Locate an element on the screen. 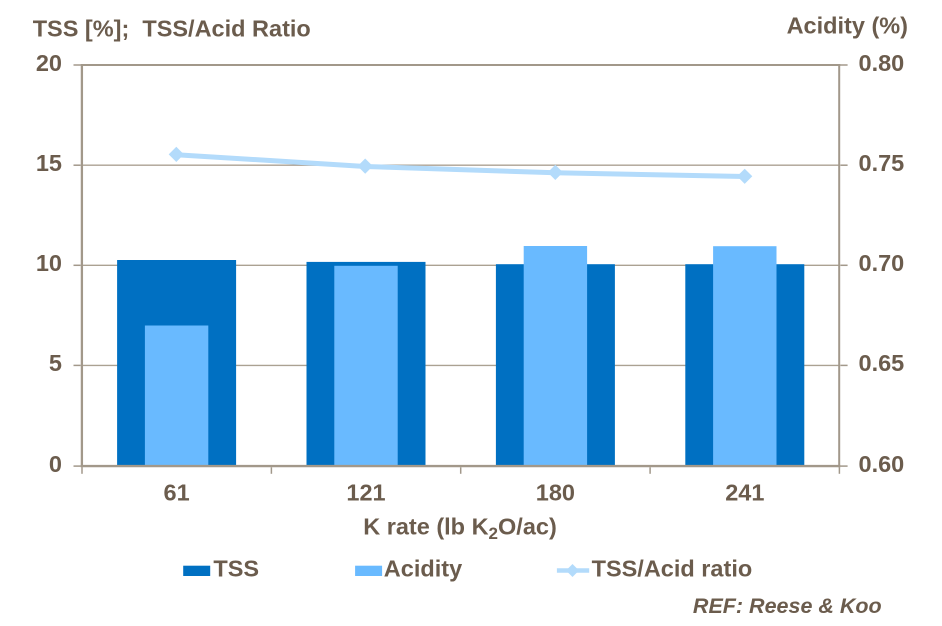  svg-text: TSS is located at coordinates (236, 568).